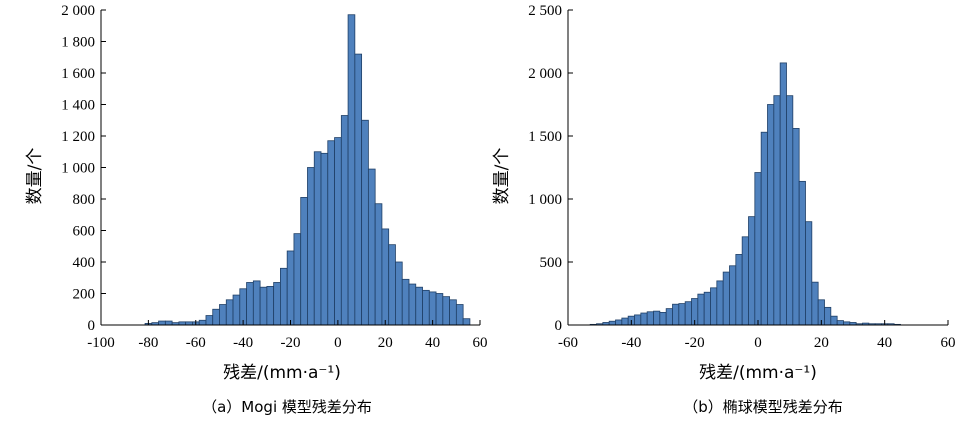 The width and height of the screenshot is (969, 423). I want to click on panel-a-x-tick-label: -100, so click(101, 343).